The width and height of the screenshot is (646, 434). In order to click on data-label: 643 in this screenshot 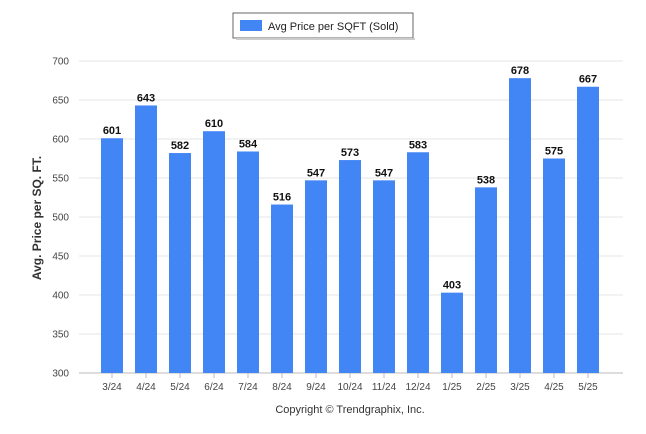, I will do `click(146, 98)`.